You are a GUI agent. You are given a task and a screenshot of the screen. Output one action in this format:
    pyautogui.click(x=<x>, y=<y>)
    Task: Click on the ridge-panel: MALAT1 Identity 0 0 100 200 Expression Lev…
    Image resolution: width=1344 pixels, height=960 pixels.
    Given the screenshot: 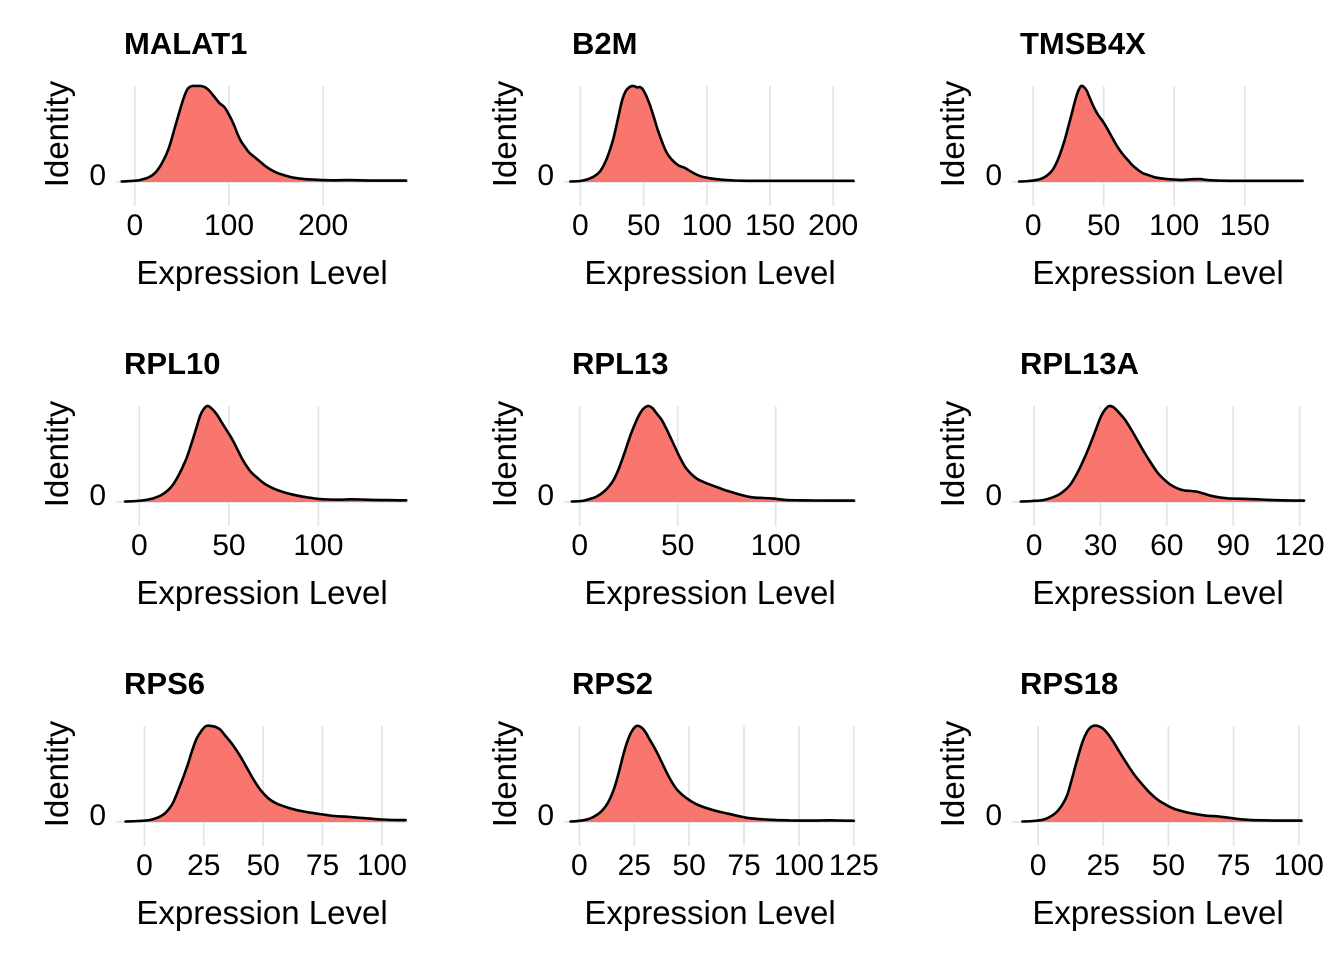 What is the action you would take?
    pyautogui.click(x=224, y=160)
    